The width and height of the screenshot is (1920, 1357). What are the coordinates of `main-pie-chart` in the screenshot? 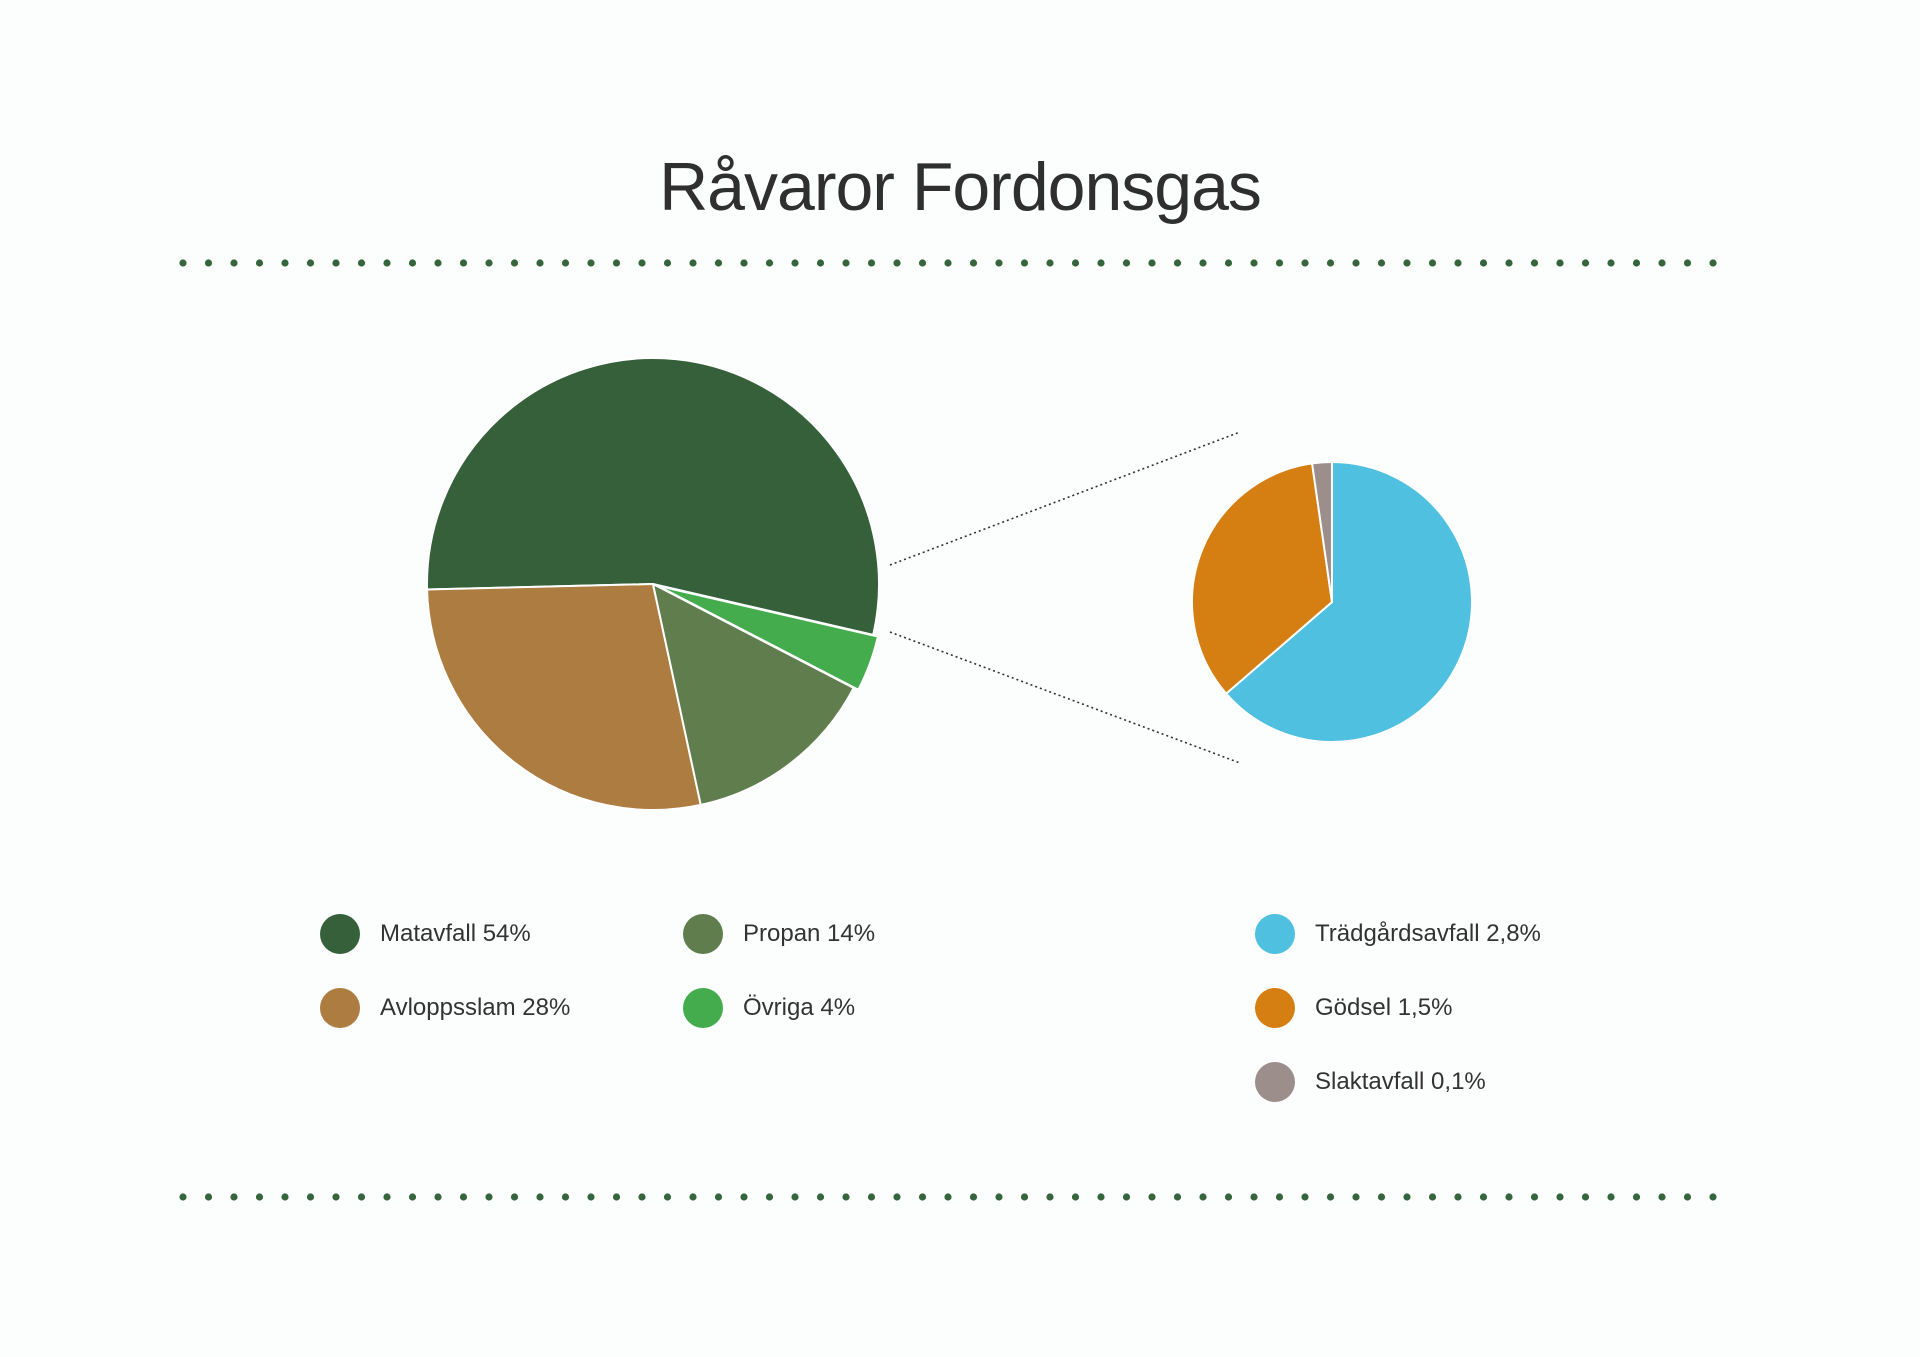 It's located at (653, 584).